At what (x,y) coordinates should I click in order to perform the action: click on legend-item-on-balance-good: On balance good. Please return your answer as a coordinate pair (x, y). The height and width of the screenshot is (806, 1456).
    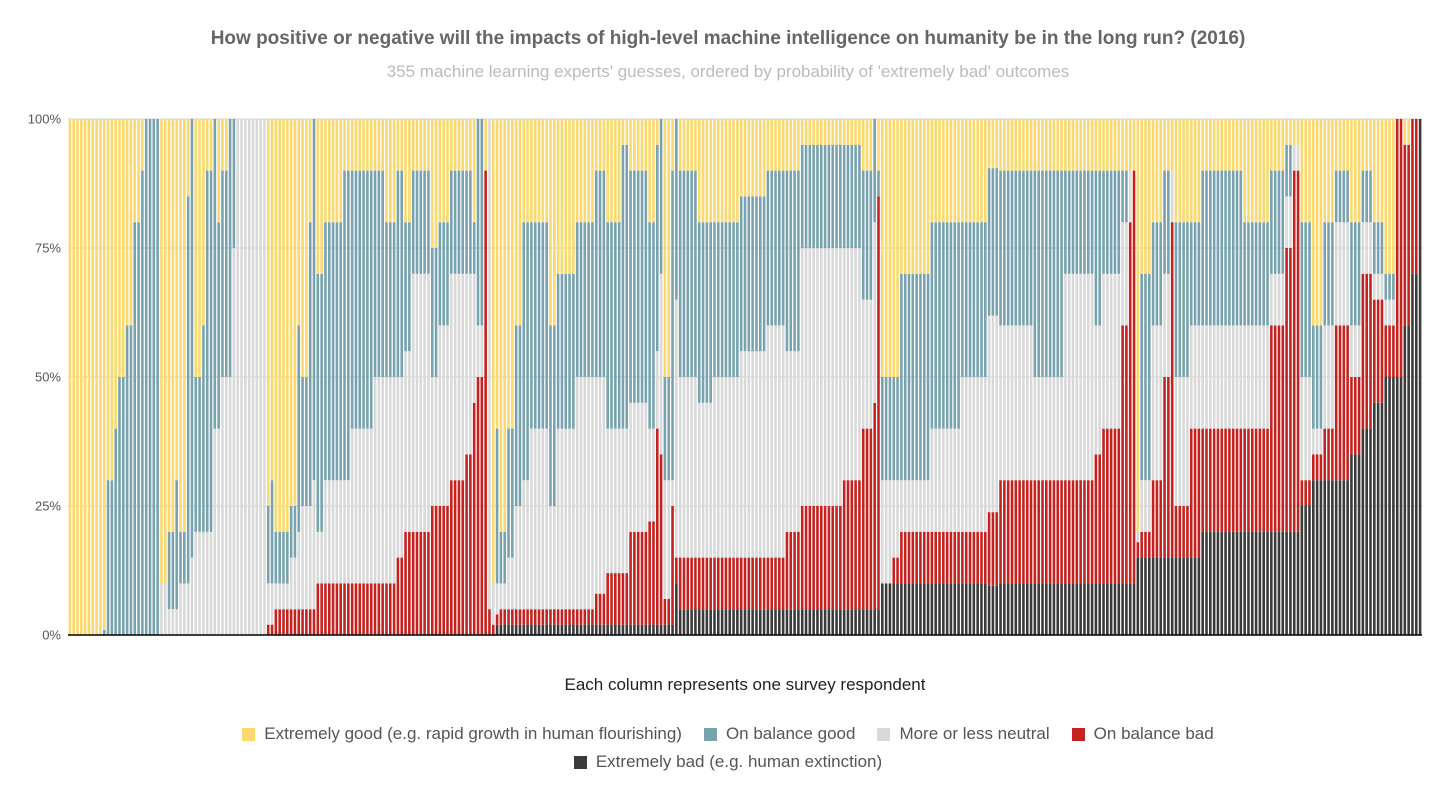
    Looking at the image, I should click on (779, 734).